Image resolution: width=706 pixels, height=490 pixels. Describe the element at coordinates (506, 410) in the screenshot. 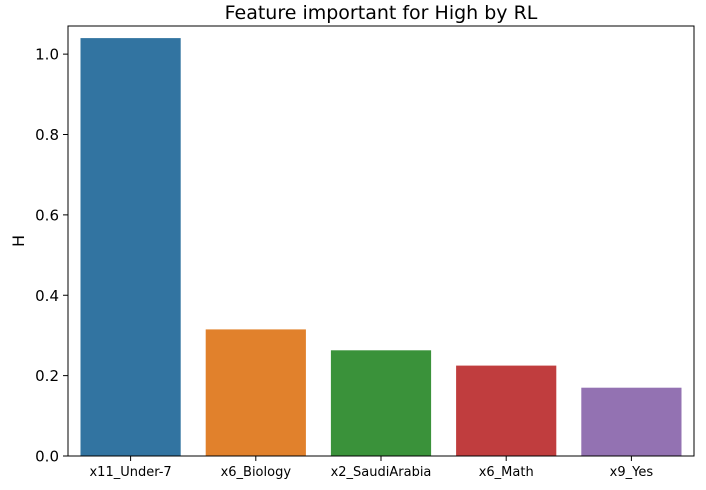

I see `bar-x6_Math` at that location.